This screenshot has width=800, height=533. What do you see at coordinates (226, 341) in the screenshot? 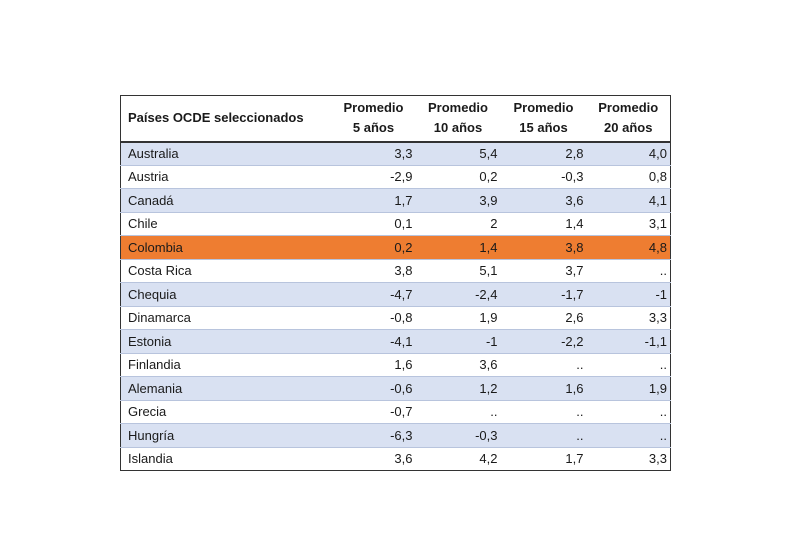
I see `country-cell: Estonia` at bounding box center [226, 341].